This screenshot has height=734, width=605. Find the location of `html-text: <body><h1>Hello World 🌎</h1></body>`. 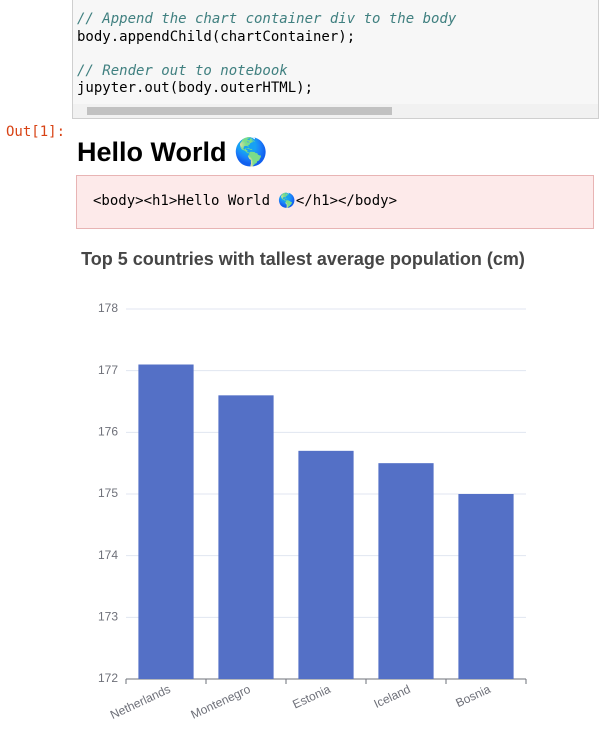

html-text: <body><h1>Hello World 🌎</h1></body> is located at coordinates (245, 201).